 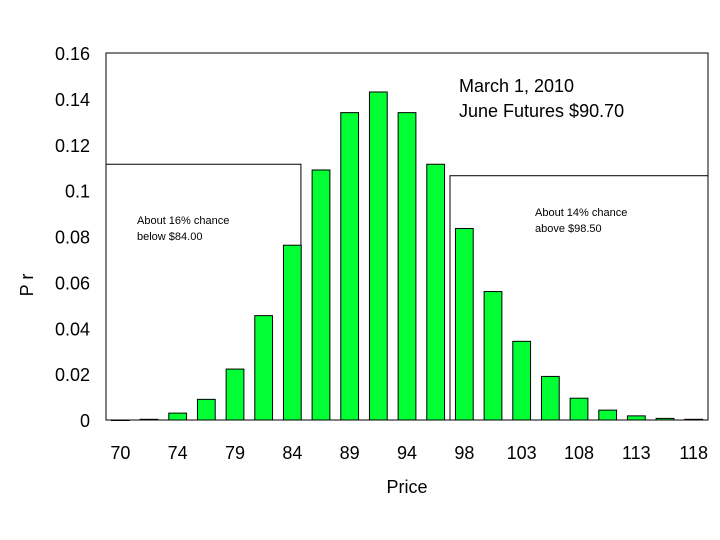 What do you see at coordinates (120, 453) in the screenshot?
I see `x-tick-label: 70` at bounding box center [120, 453].